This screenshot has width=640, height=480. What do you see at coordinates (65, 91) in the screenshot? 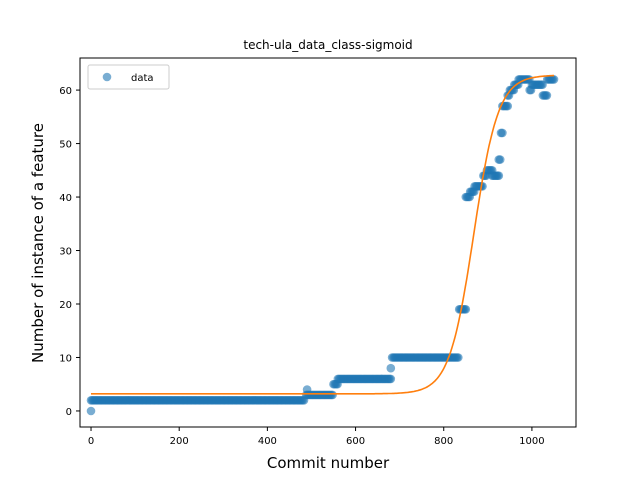
I see `y-tick-label: 60` at bounding box center [65, 91].